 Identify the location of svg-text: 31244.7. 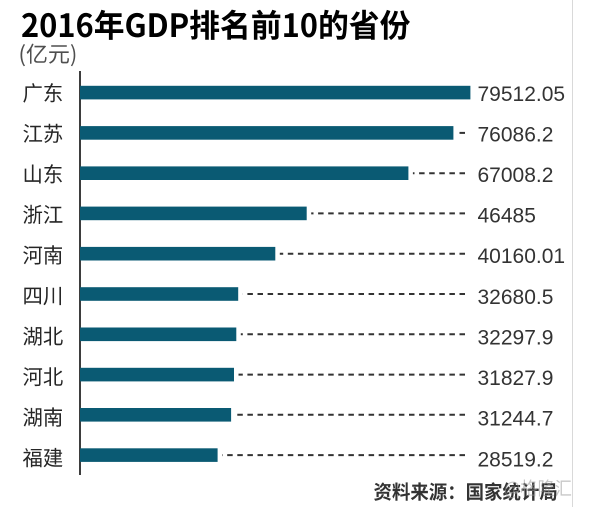
(516, 419).